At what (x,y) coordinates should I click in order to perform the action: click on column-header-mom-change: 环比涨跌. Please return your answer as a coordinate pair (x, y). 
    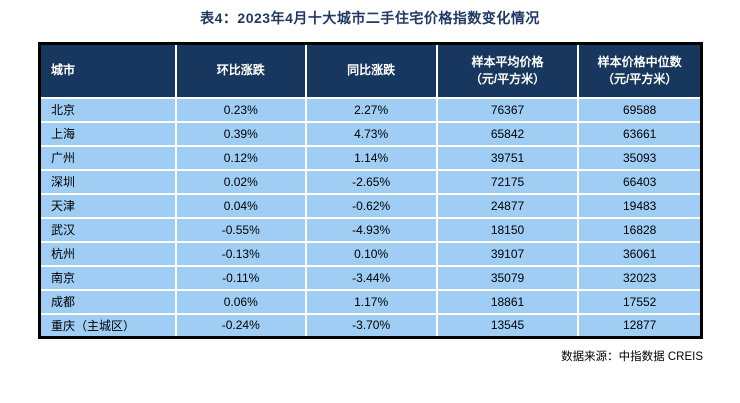
    Looking at the image, I should click on (240, 70).